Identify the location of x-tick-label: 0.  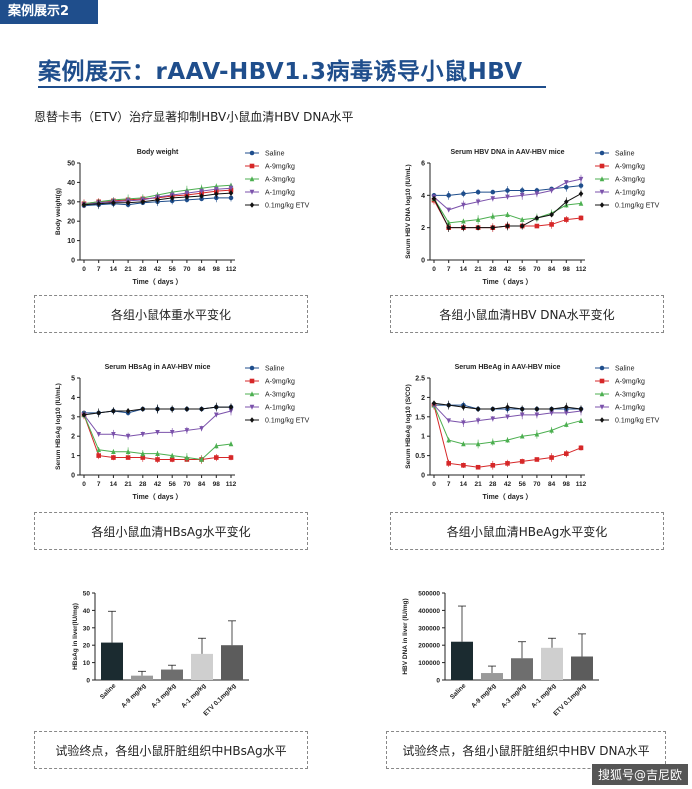
(434, 484).